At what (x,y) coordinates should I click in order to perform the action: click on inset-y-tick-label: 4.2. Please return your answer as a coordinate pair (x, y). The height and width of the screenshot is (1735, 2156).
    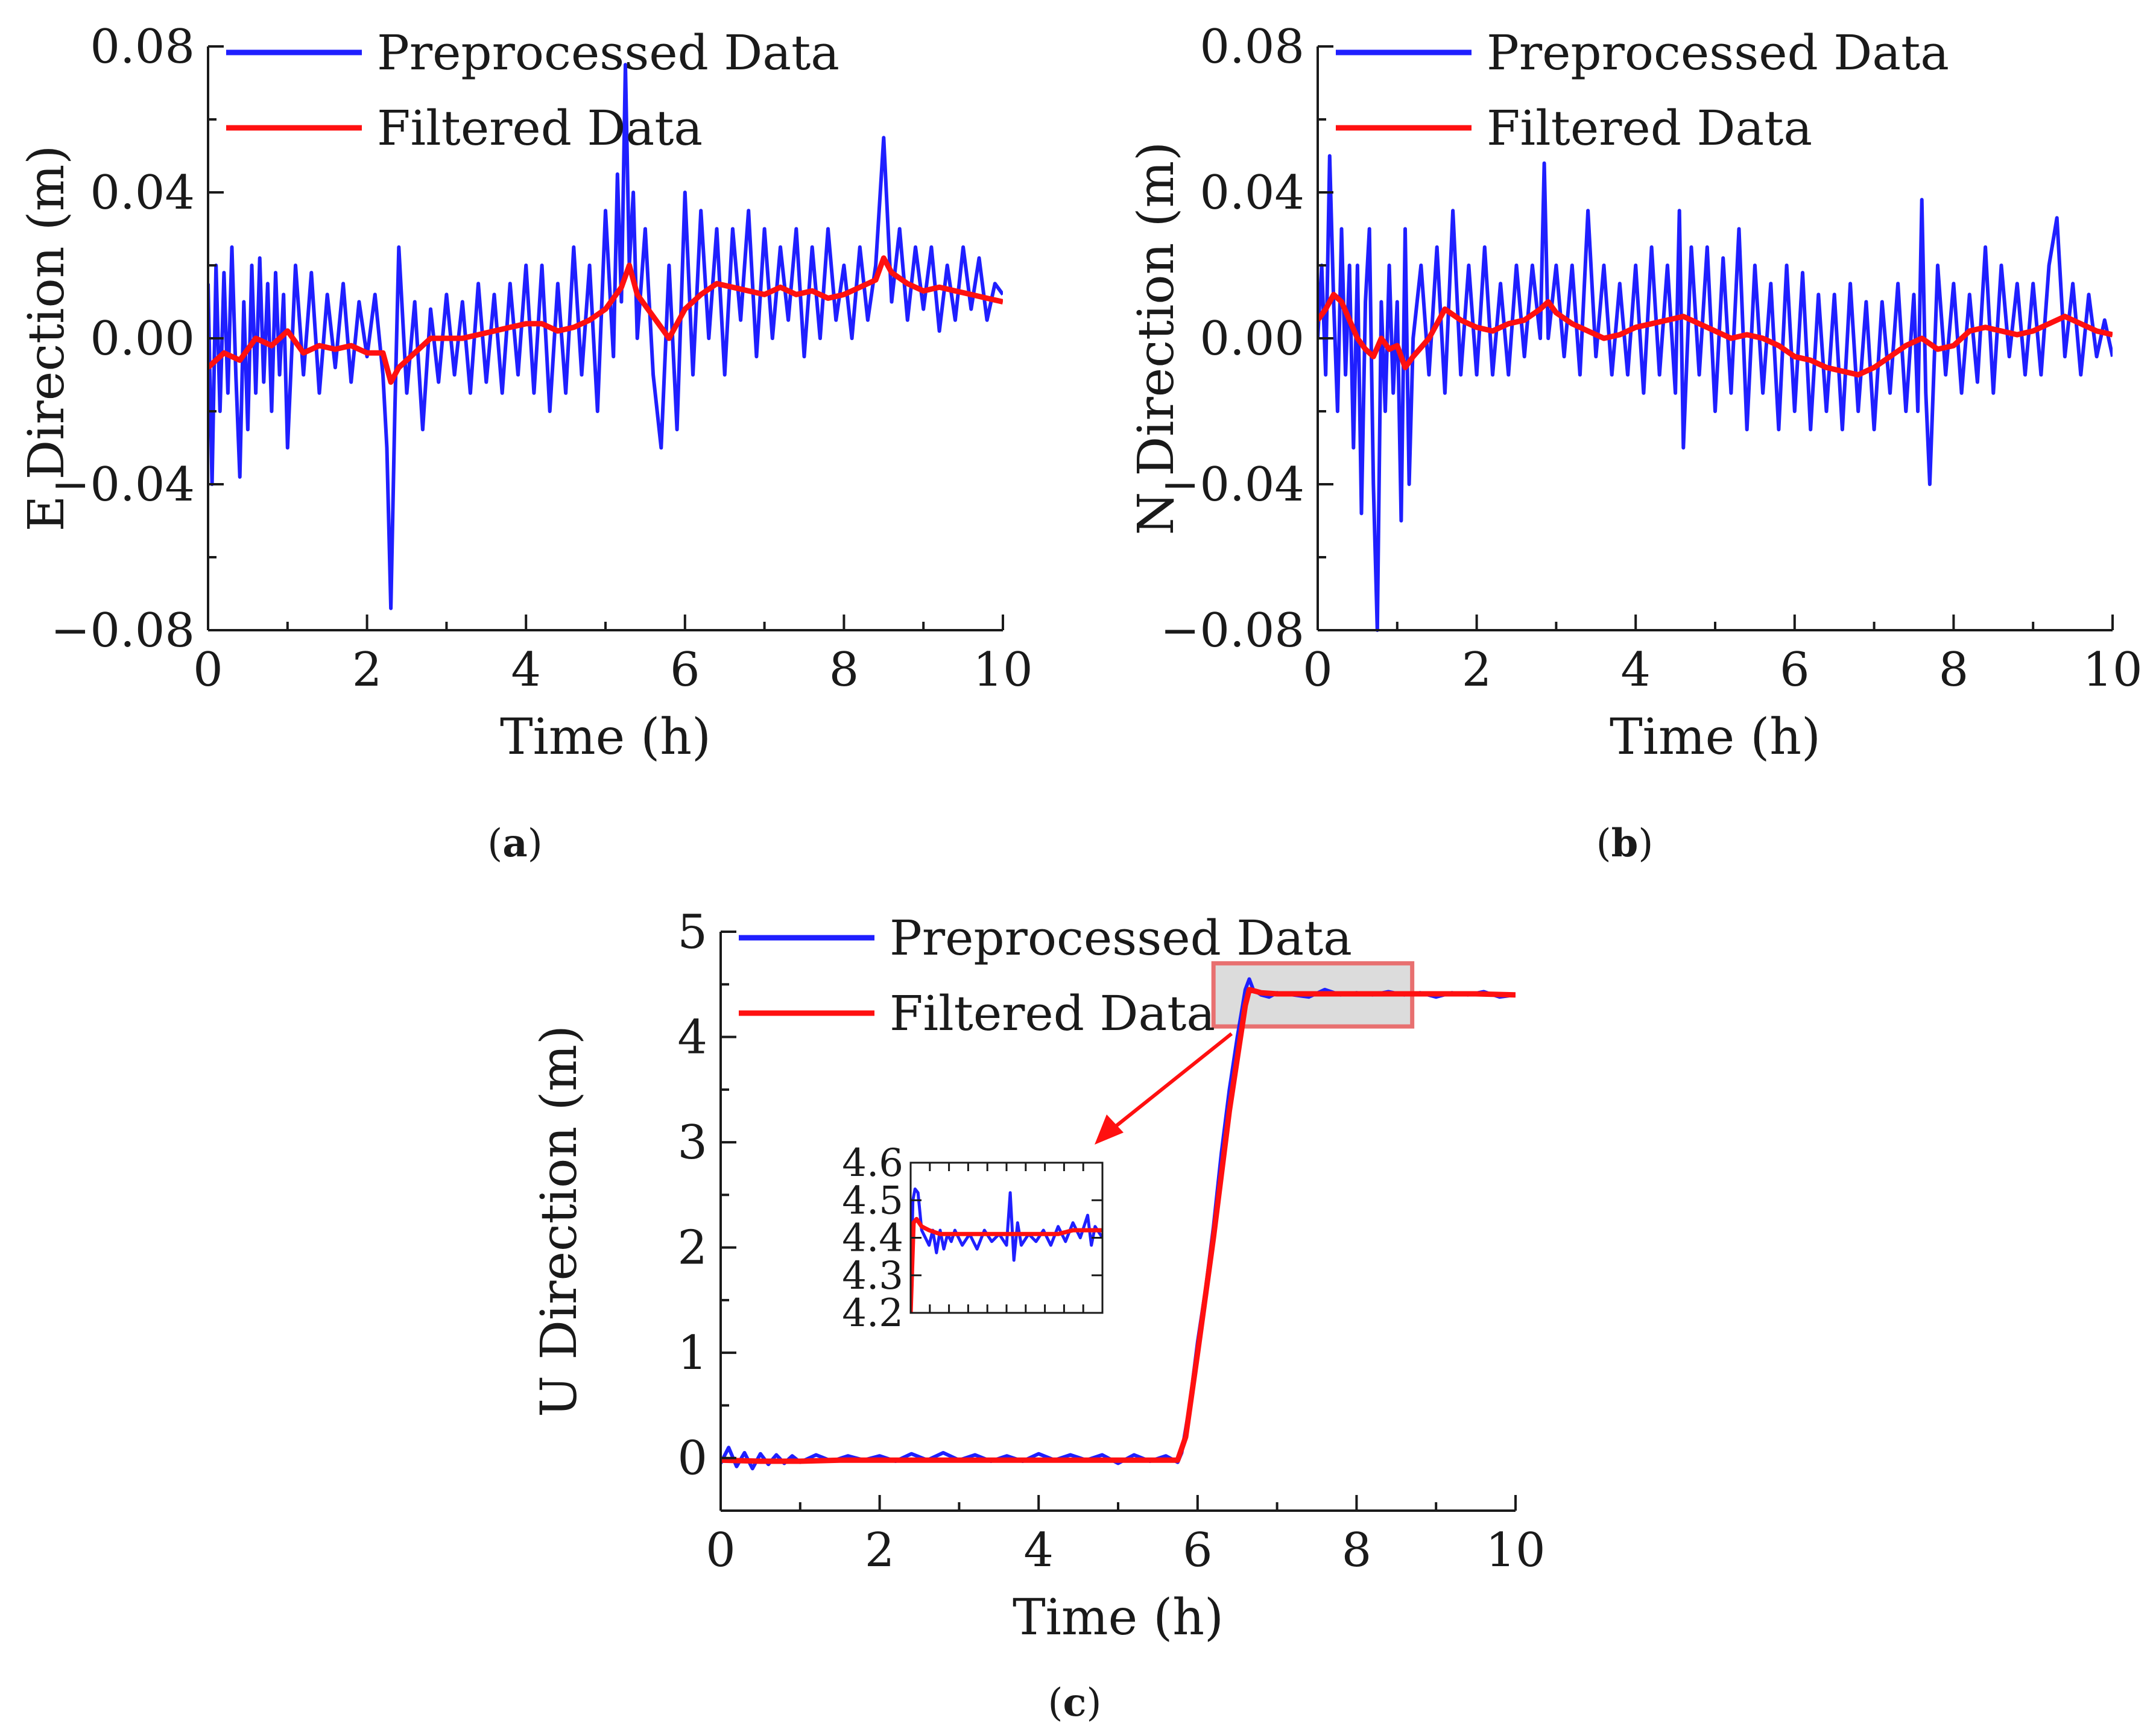
    Looking at the image, I should click on (872, 1313).